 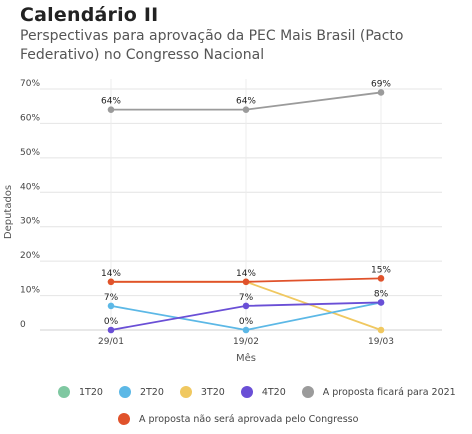 What do you see at coordinates (381, 270) in the screenshot?
I see `data-label: 15%` at bounding box center [381, 270].